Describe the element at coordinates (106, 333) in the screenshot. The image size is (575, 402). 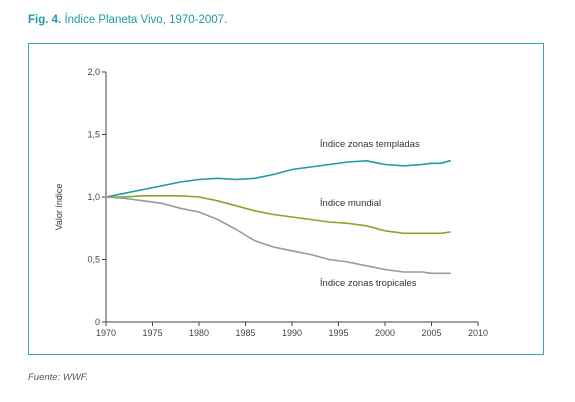
I see `x-tick-label: 1970` at that location.